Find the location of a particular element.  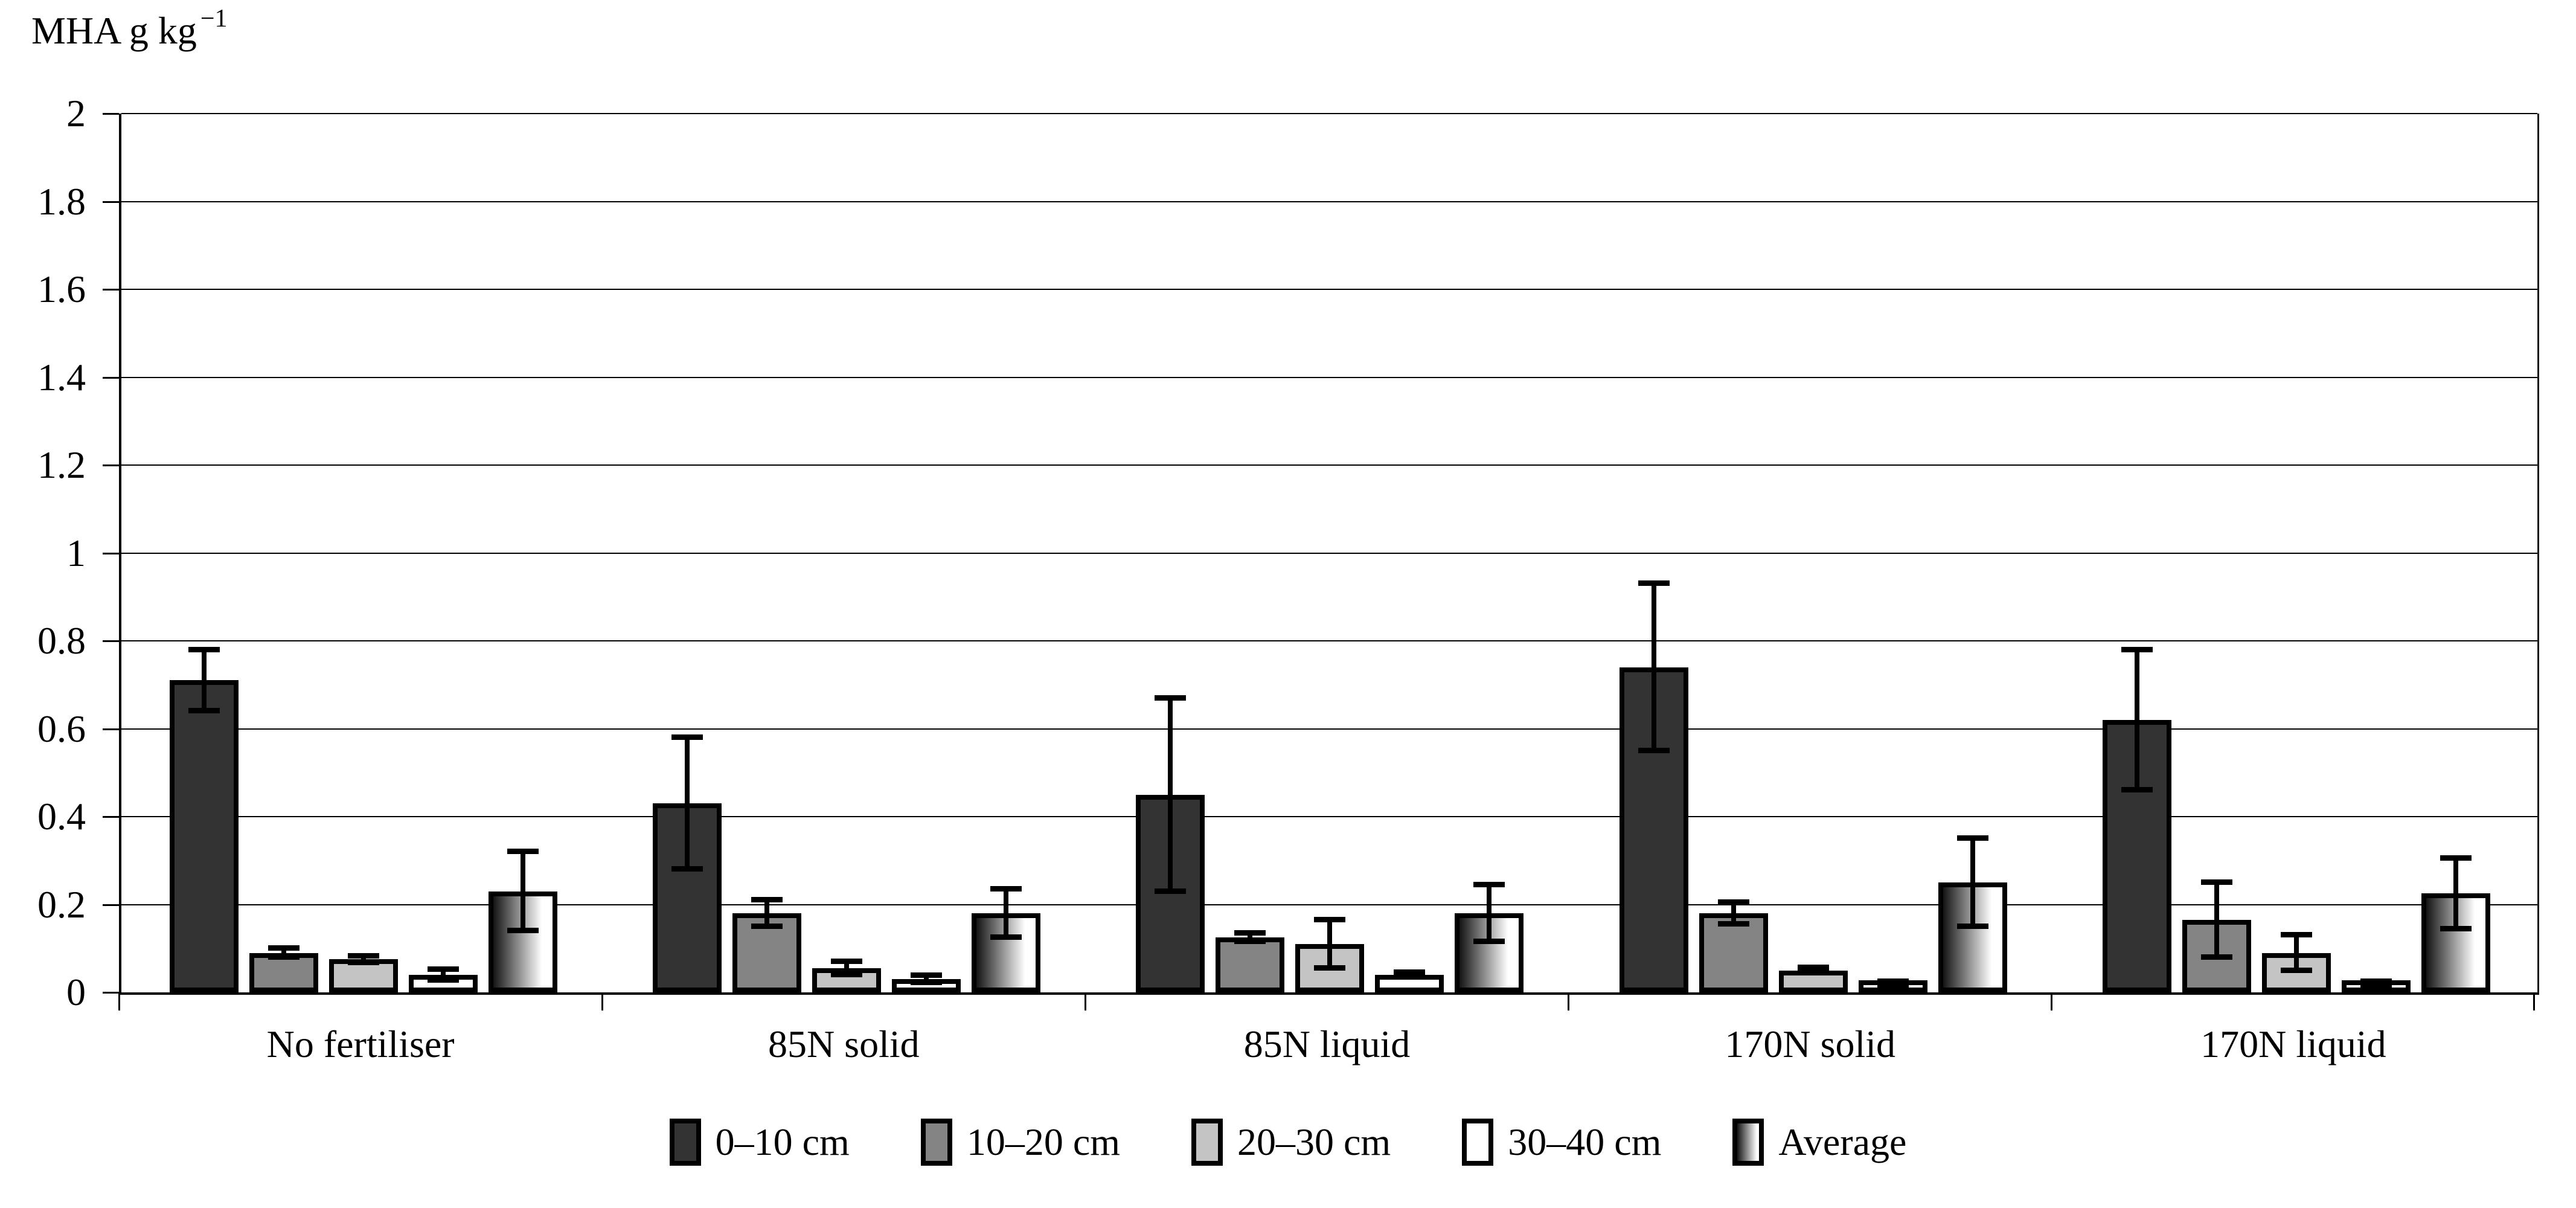

legend-swatch-10–20-cm is located at coordinates (936, 1142).